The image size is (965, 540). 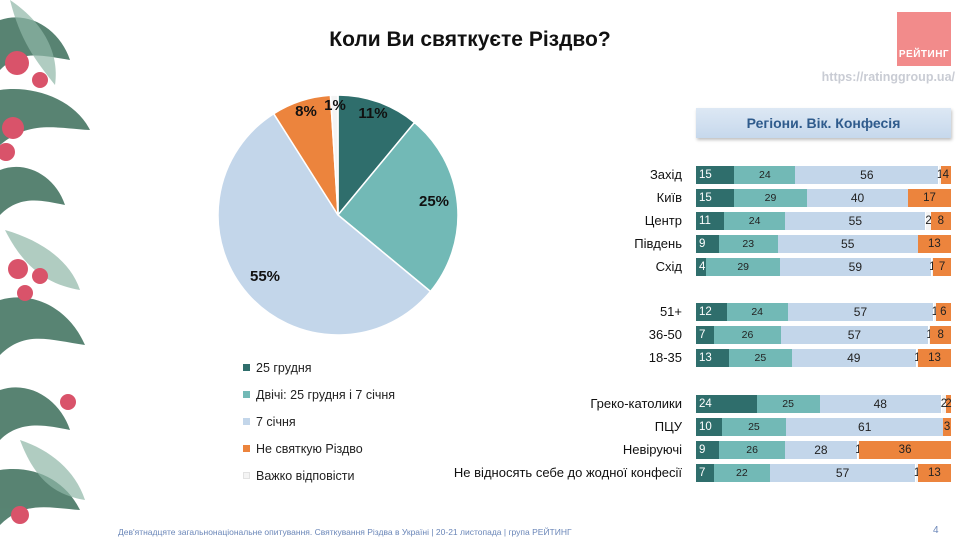 What do you see at coordinates (942, 267) in the screenshot?
I see `bar-segment-none: 7` at bounding box center [942, 267].